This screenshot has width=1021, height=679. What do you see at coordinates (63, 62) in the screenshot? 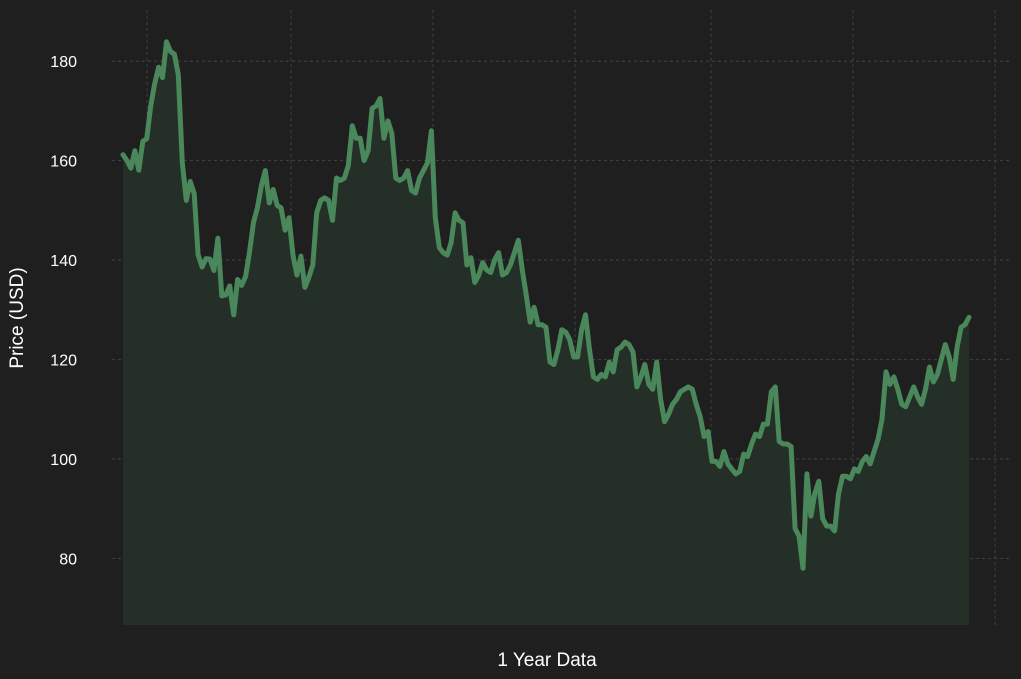
I see `y-tick-label: 180` at bounding box center [63, 62].